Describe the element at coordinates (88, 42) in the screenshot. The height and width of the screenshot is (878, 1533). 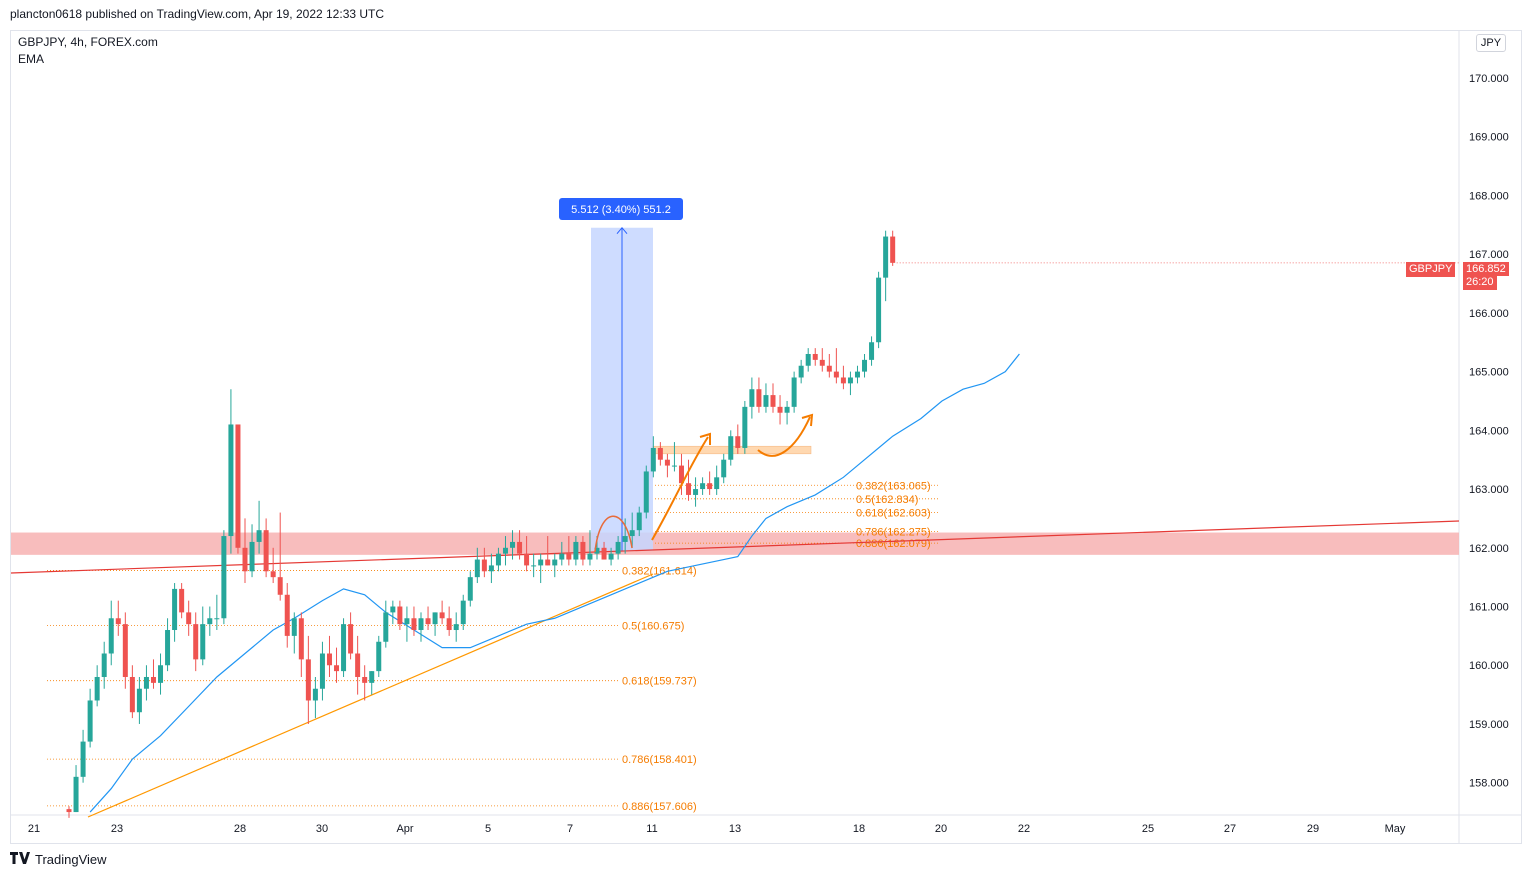
I see `symbol-legend: GBPJPY, 4h, FOREX.com` at that location.